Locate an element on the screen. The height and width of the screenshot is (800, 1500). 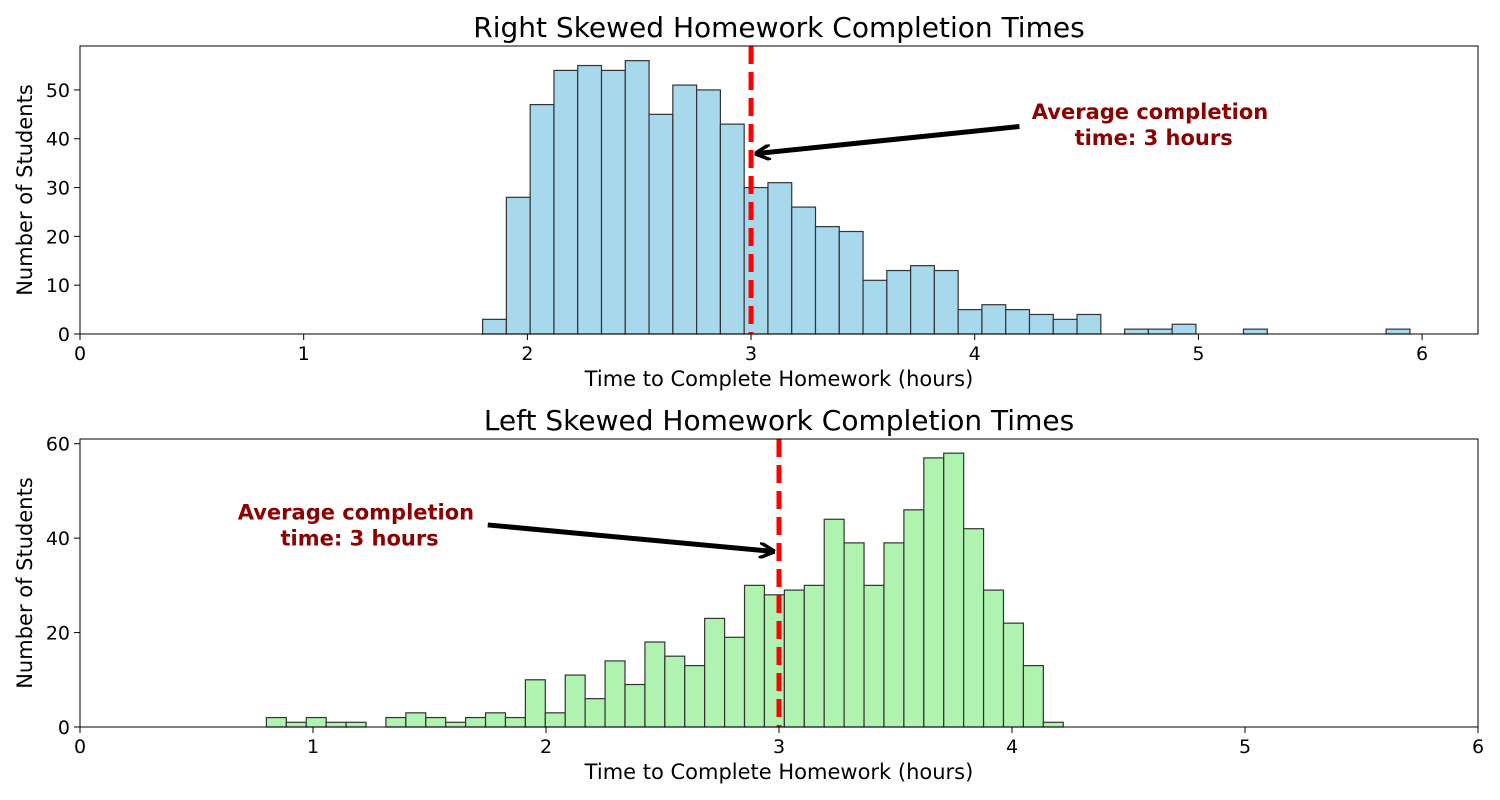
y-tick-label: 10 is located at coordinates (58, 286).